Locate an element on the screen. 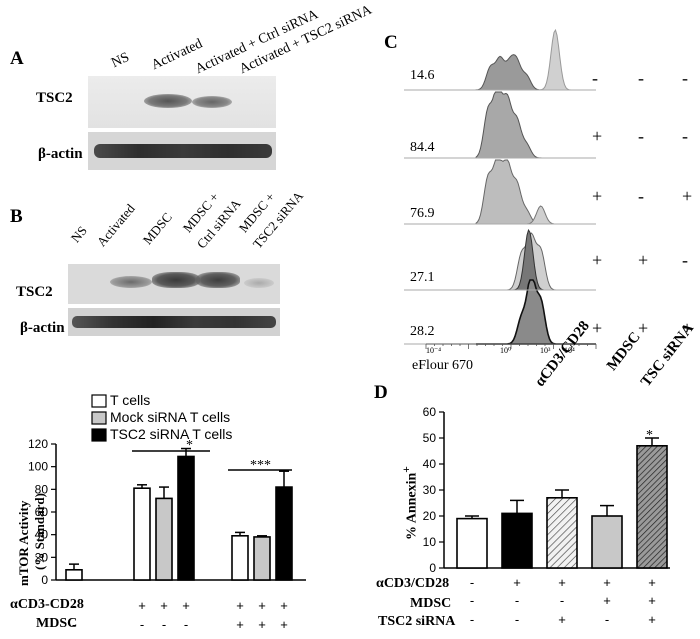 The height and width of the screenshot is (639, 700). y-tick-label: 100 is located at coordinates (38, 467).